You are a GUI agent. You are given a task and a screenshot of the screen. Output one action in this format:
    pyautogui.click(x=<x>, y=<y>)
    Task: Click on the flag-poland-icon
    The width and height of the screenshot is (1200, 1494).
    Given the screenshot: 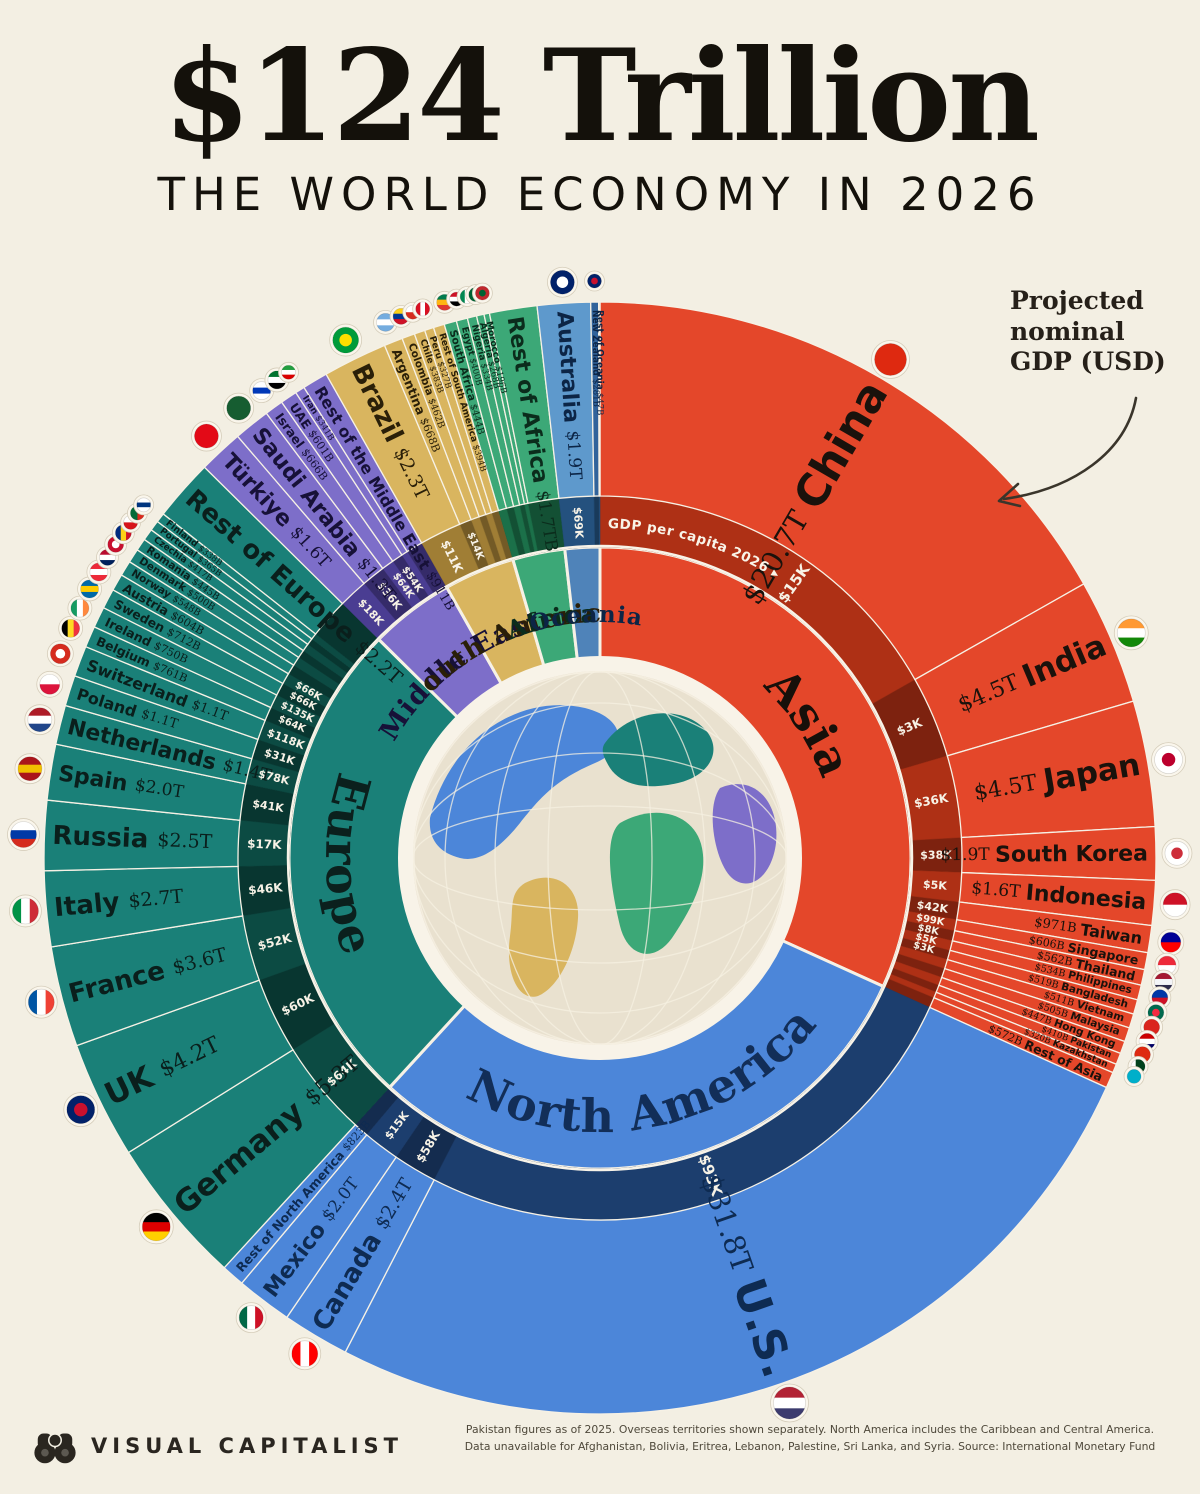 What is the action you would take?
    pyautogui.click(x=50, y=684)
    